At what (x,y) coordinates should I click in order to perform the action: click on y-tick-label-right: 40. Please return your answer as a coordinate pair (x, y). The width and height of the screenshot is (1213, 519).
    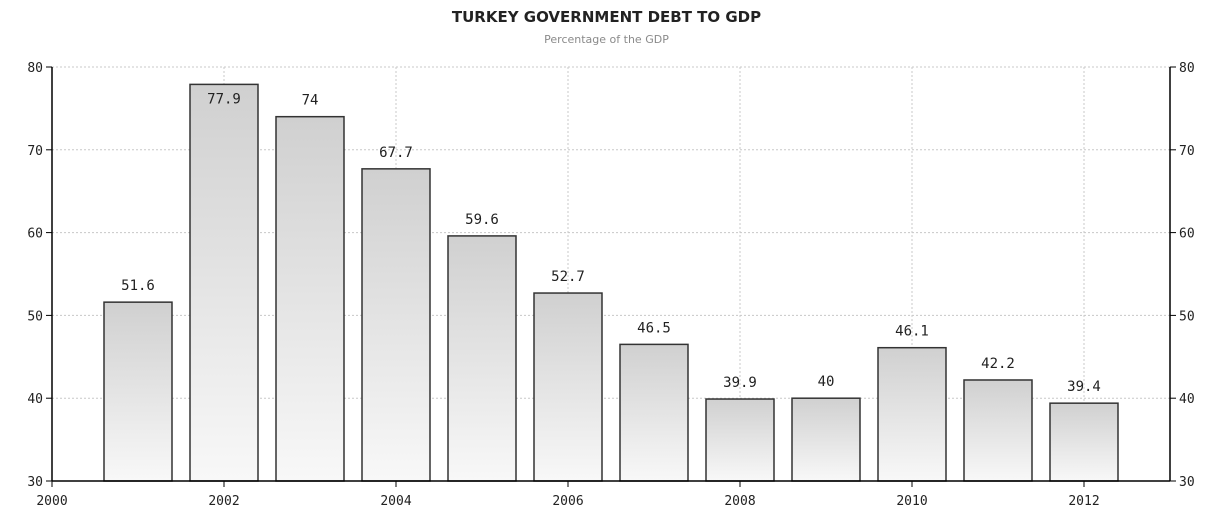
    Looking at the image, I should click on (1187, 399).